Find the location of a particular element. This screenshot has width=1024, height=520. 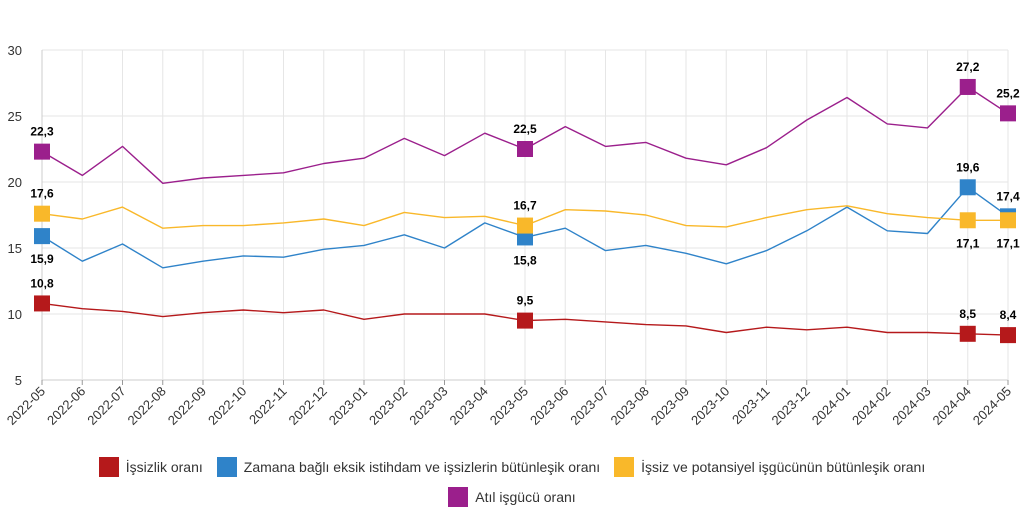

data-label: 10,8 is located at coordinates (42, 283).